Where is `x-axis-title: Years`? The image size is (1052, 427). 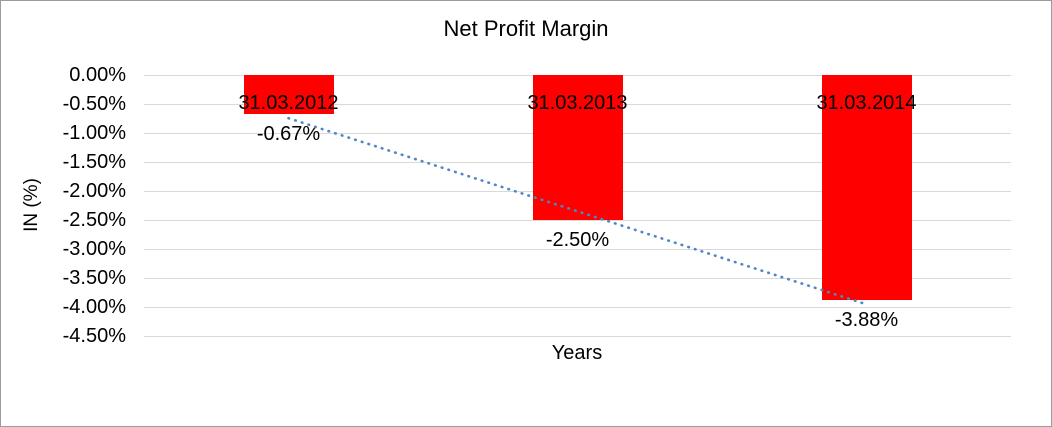
x-axis-title: Years is located at coordinates (577, 353).